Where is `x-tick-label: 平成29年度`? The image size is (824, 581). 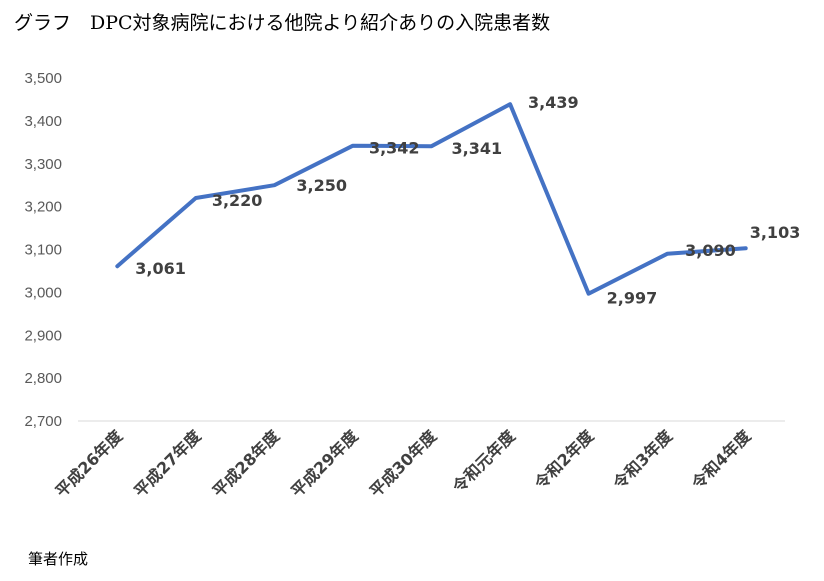
x-tick-label: 平成29年度 is located at coordinates (324, 463).